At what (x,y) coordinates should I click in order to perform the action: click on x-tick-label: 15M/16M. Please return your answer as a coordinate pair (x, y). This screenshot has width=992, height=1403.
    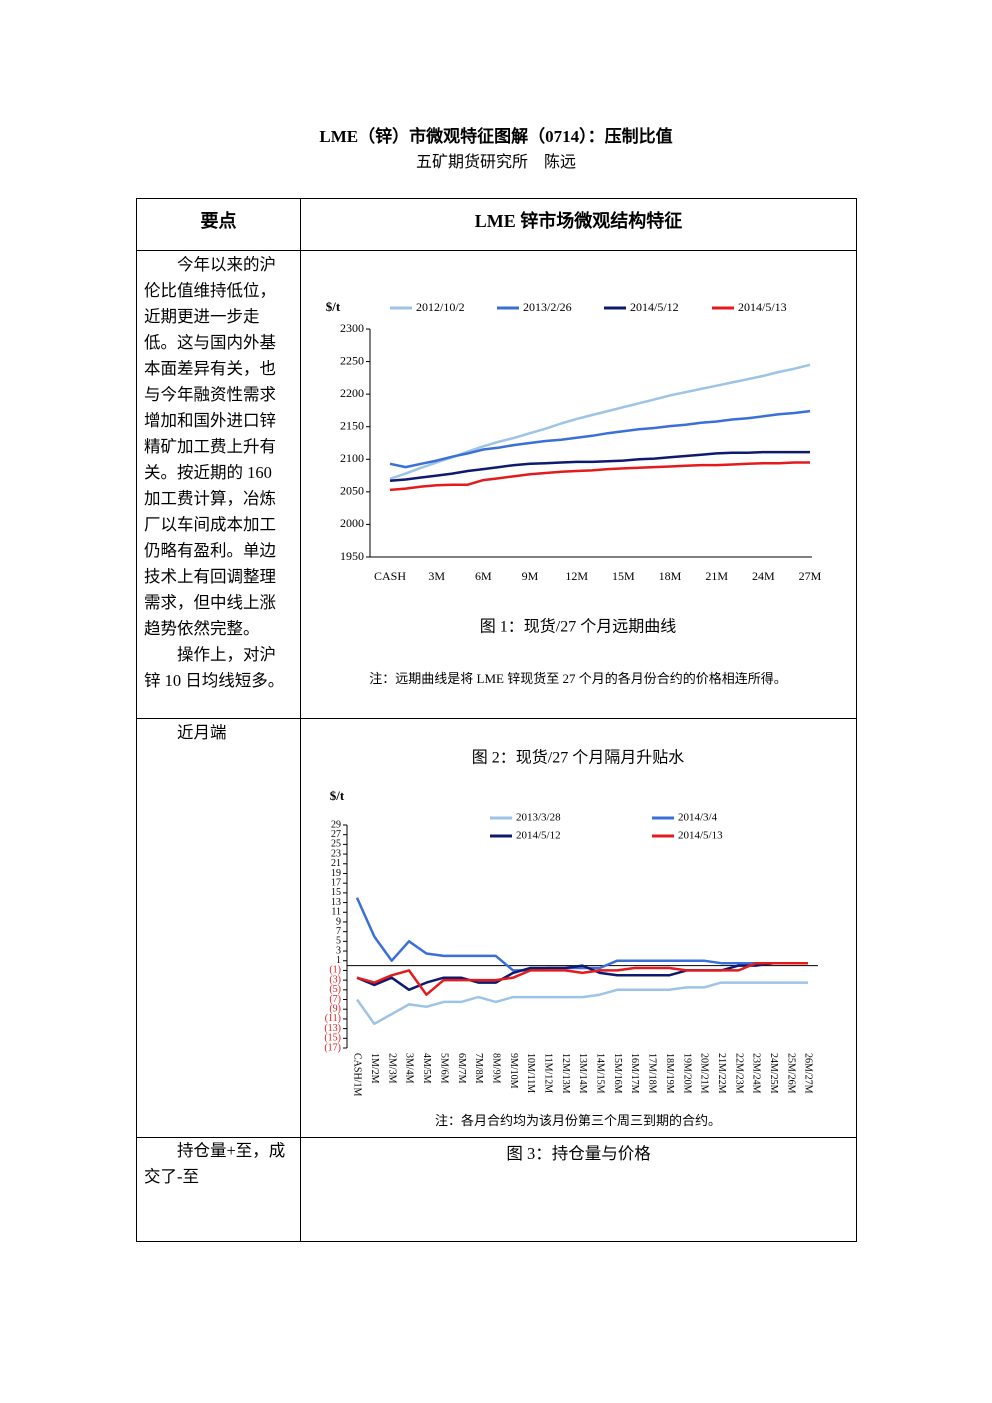
    Looking at the image, I should click on (617, 1073).